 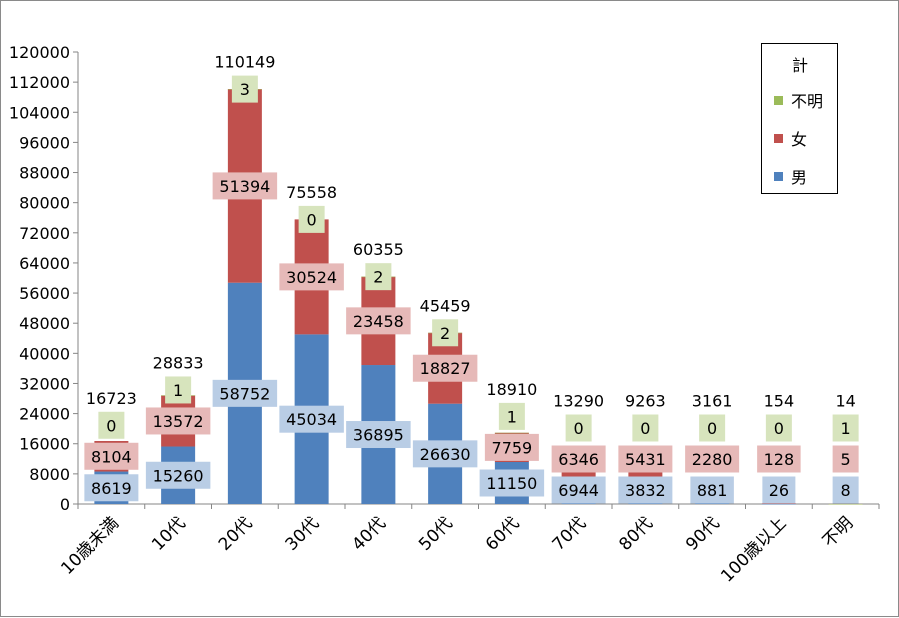 I want to click on data-label: 8, so click(x=846, y=490).